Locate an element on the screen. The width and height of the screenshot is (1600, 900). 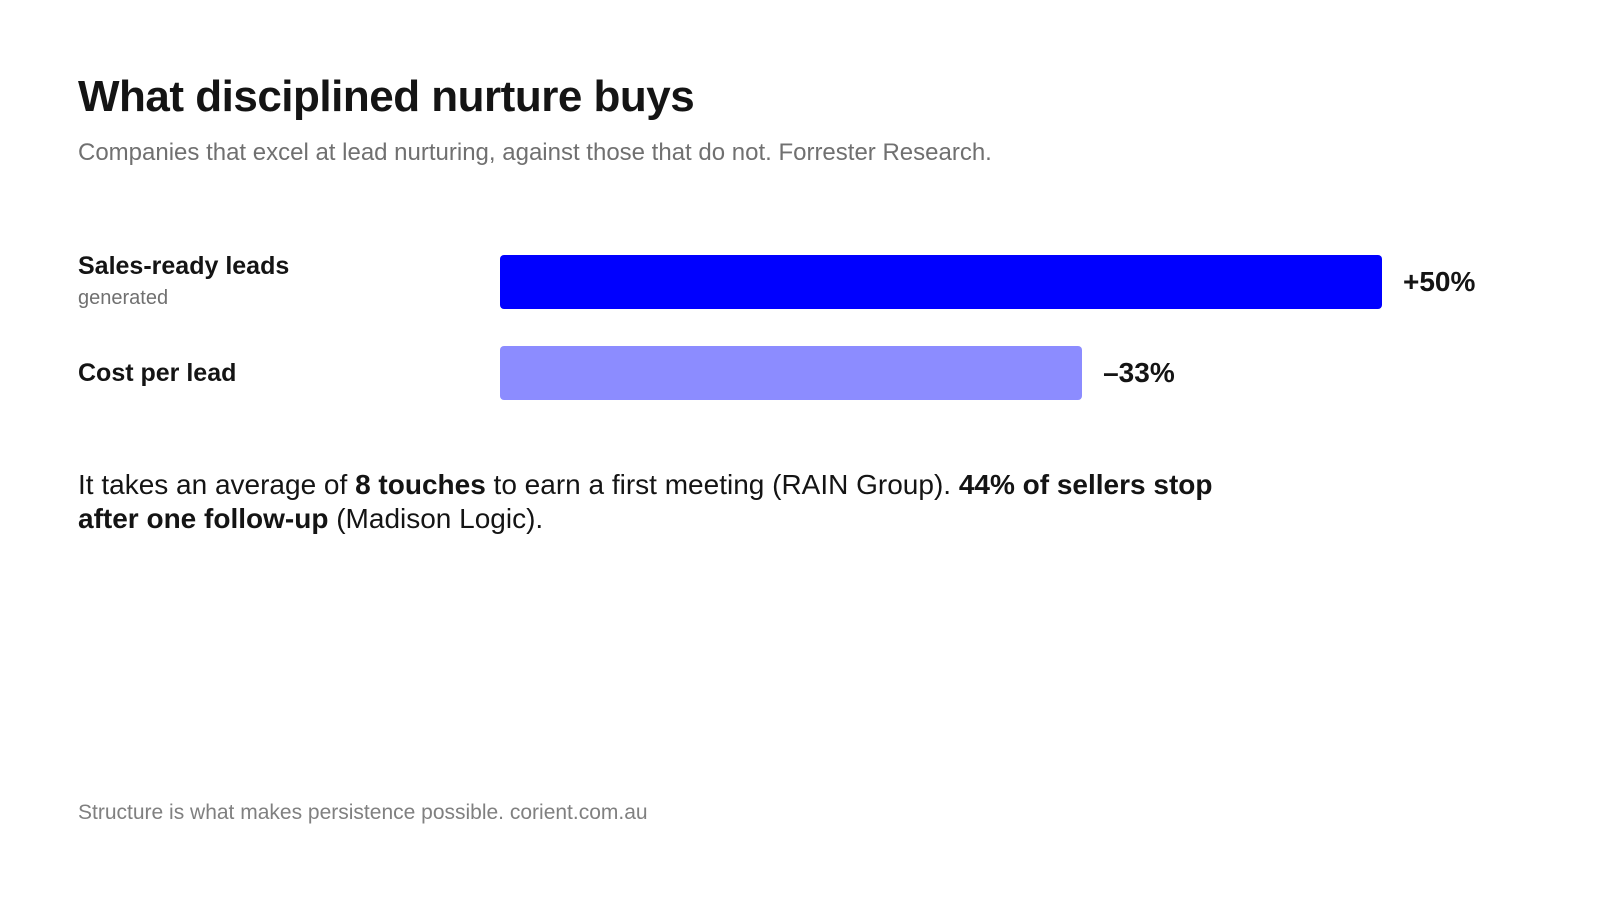
category-label: Cost per lead is located at coordinates (157, 373).